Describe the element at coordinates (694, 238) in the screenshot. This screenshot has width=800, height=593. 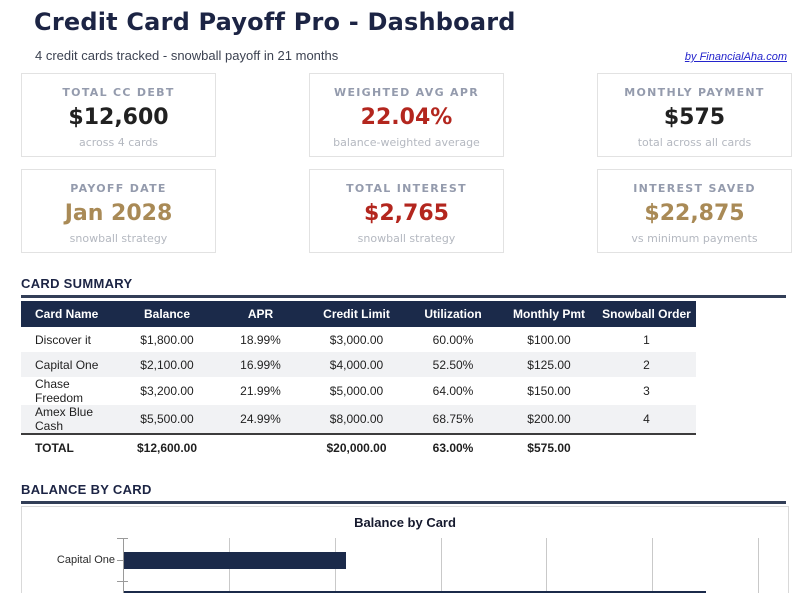
I see `metric-subtext: vs minimum payments` at that location.